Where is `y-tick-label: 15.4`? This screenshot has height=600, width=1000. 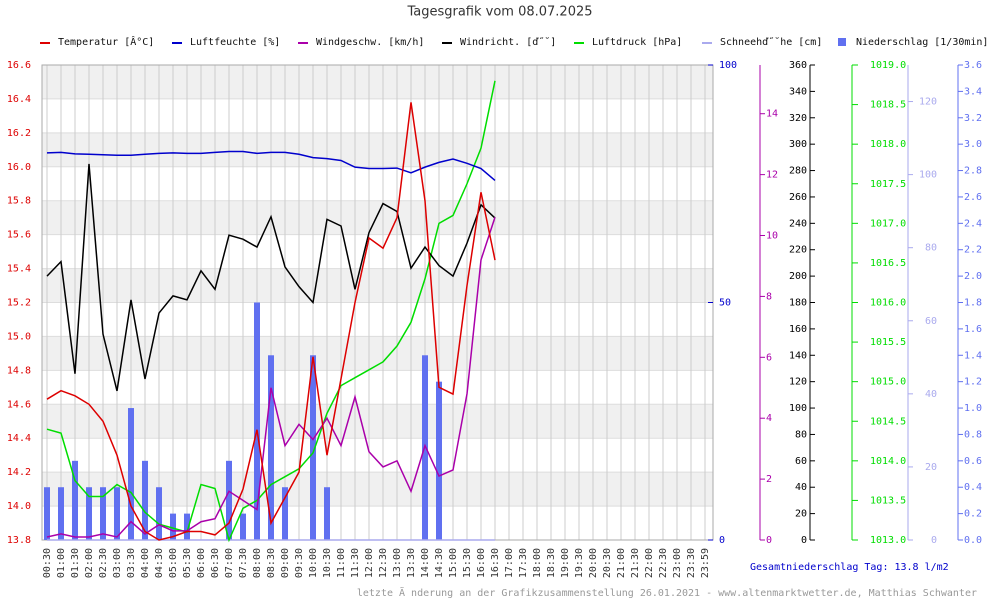
y-tick-label: 15.4 is located at coordinates (19, 269).